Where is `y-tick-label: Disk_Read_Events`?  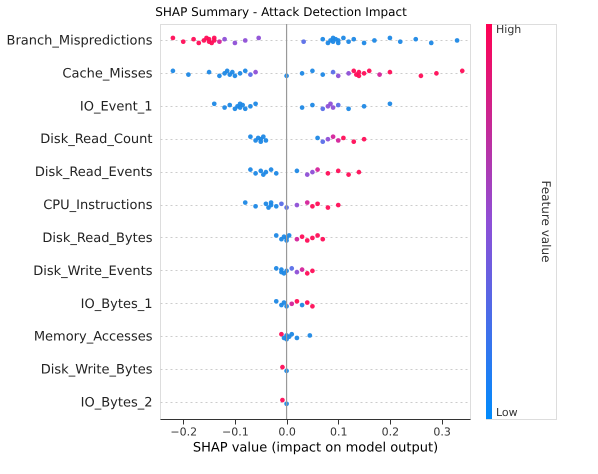 y-tick-label: Disk_Read_Events is located at coordinates (93, 172).